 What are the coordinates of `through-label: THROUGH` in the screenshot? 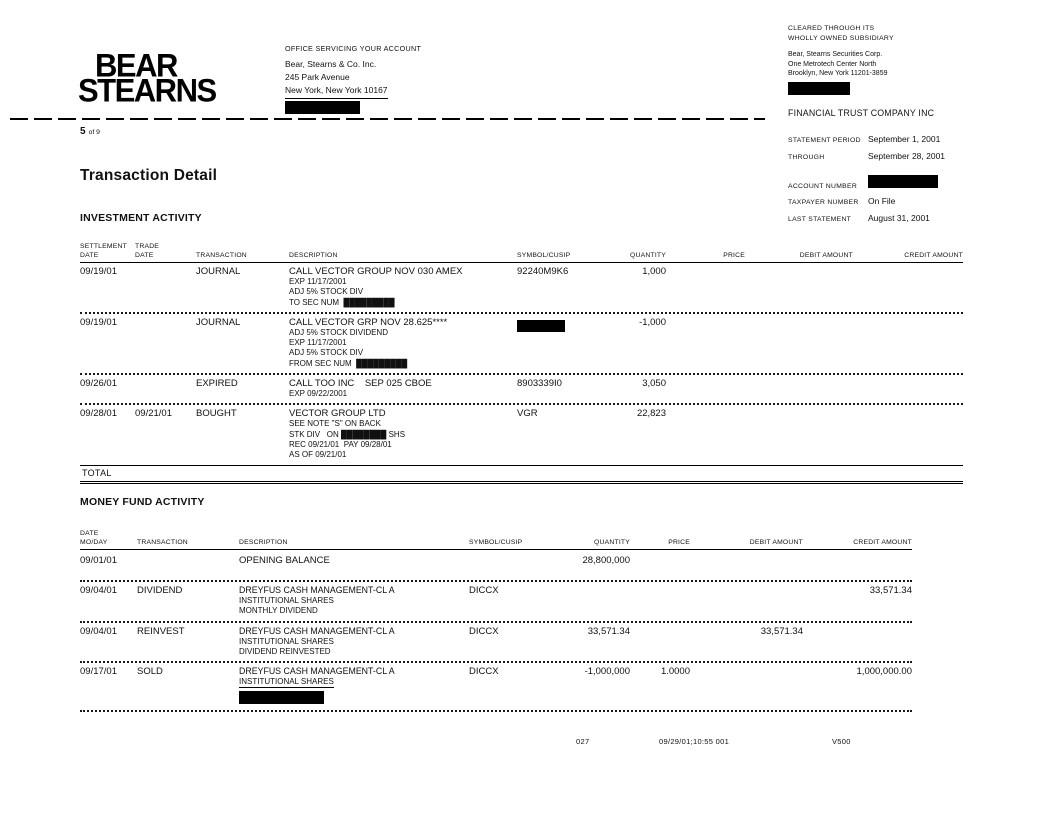 It's located at (806, 157).